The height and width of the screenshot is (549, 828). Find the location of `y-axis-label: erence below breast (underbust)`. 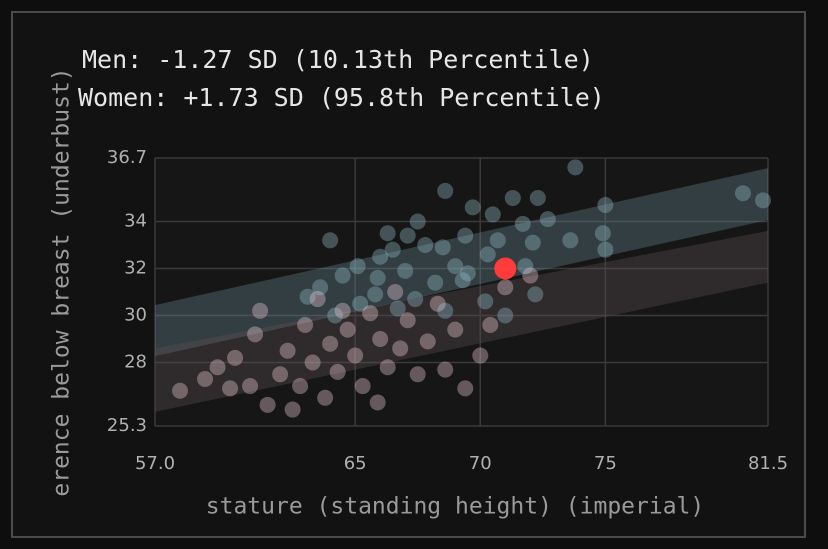

y-axis-label: erence below breast (underbust) is located at coordinates (62, 281).